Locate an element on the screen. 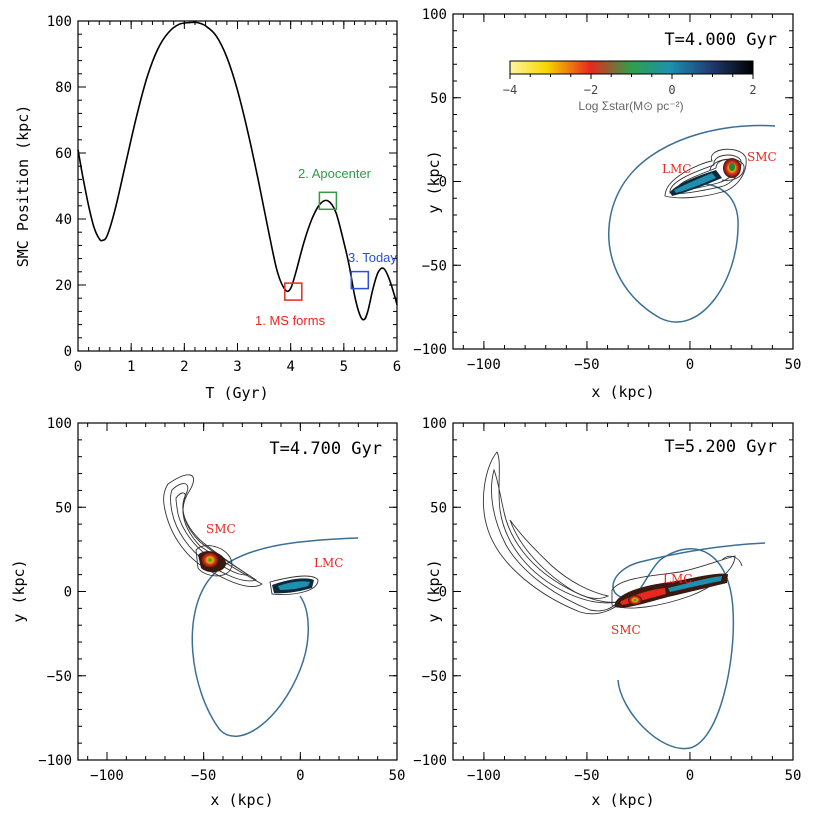  colorbar is located at coordinates (631, 67).